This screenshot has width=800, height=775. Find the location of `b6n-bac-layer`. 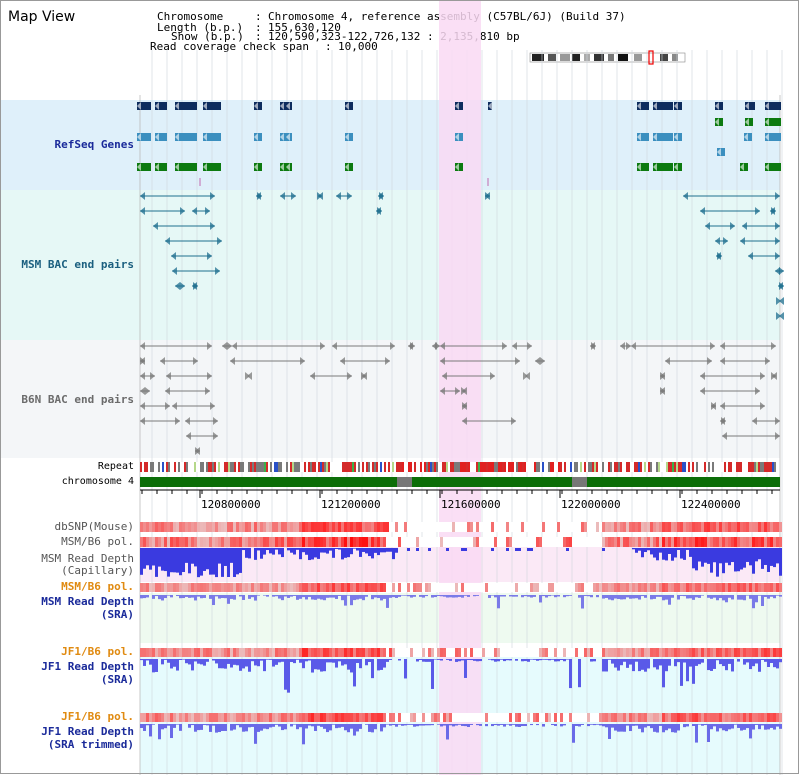

b6n-bac-layer is located at coordinates (460, 398).